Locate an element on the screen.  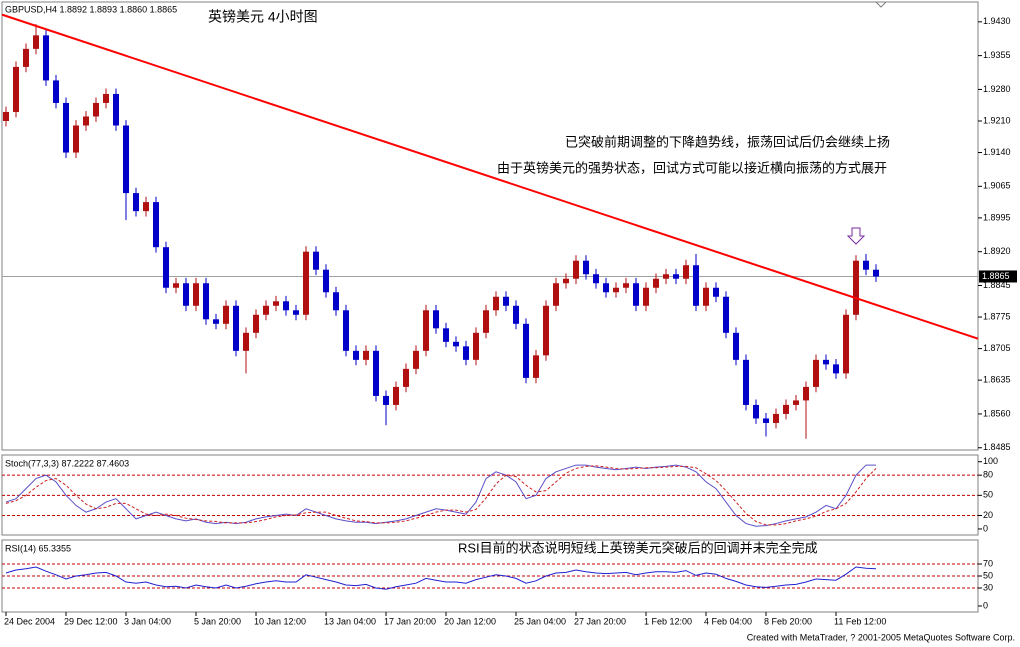
y-tick-label: 1.9430 is located at coordinates (997, 21).